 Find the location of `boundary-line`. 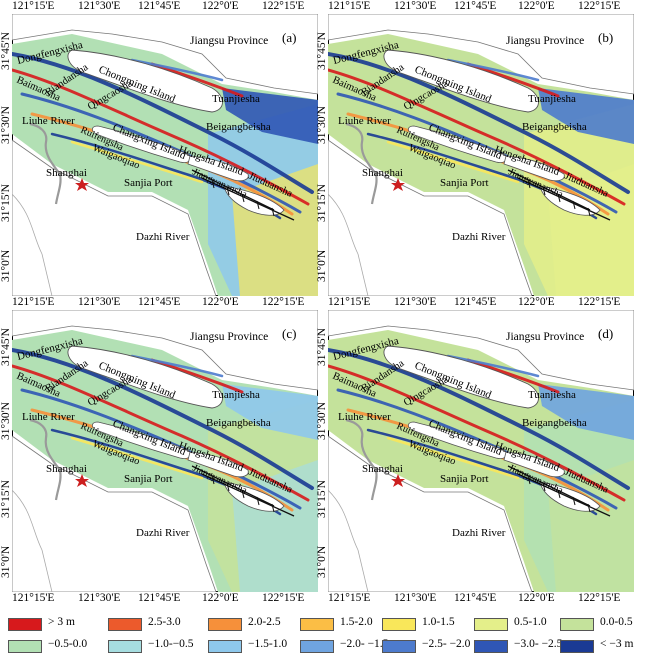

boundary-line is located at coordinates (32, 540).